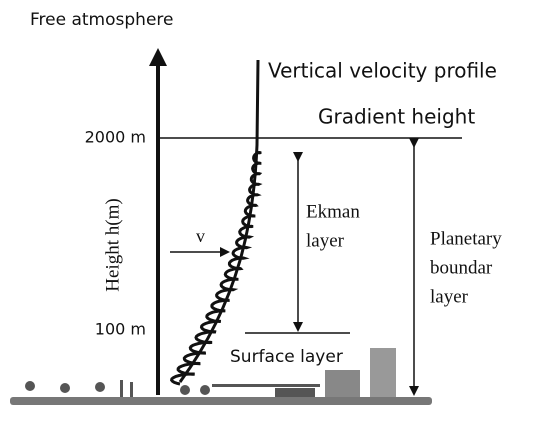 Image resolution: width=550 pixels, height=424 pixels. Describe the element at coordinates (210, 372) in the screenshot. I see `ground-objects` at that location.